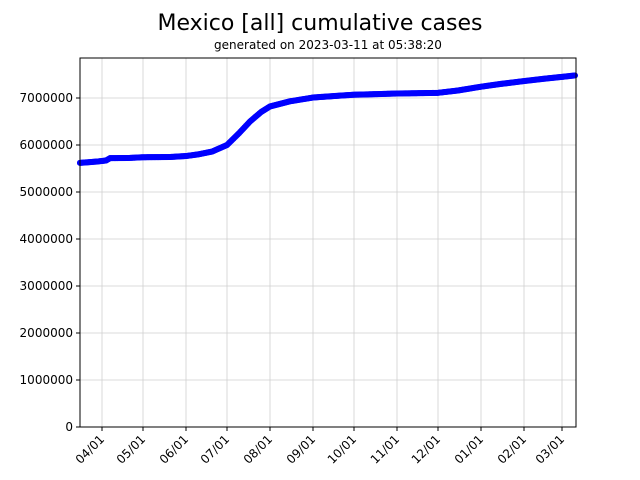  I want to click on x-tick-label: 06/01, so click(174, 449).